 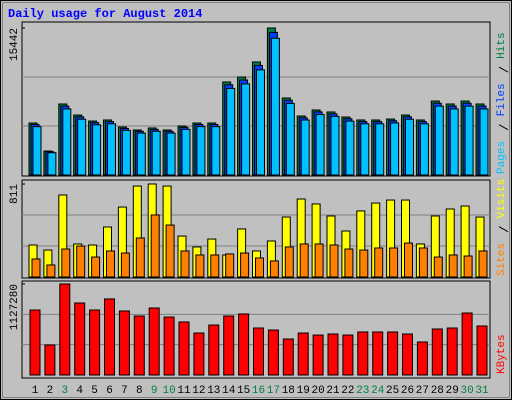 I want to click on x-tick-label: 10, so click(x=168, y=391).